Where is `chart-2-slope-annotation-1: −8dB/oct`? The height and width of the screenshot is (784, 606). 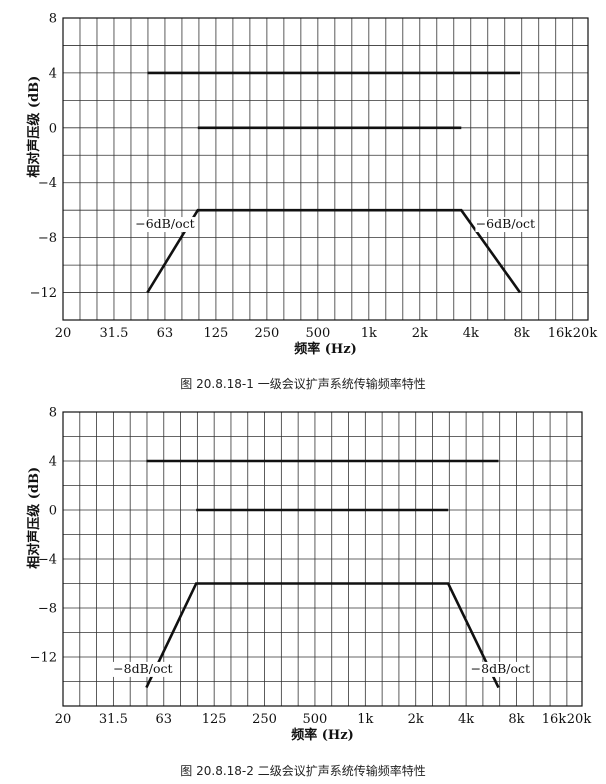
chart-2-slope-annotation-1: −8dB/oct is located at coordinates (142, 668).